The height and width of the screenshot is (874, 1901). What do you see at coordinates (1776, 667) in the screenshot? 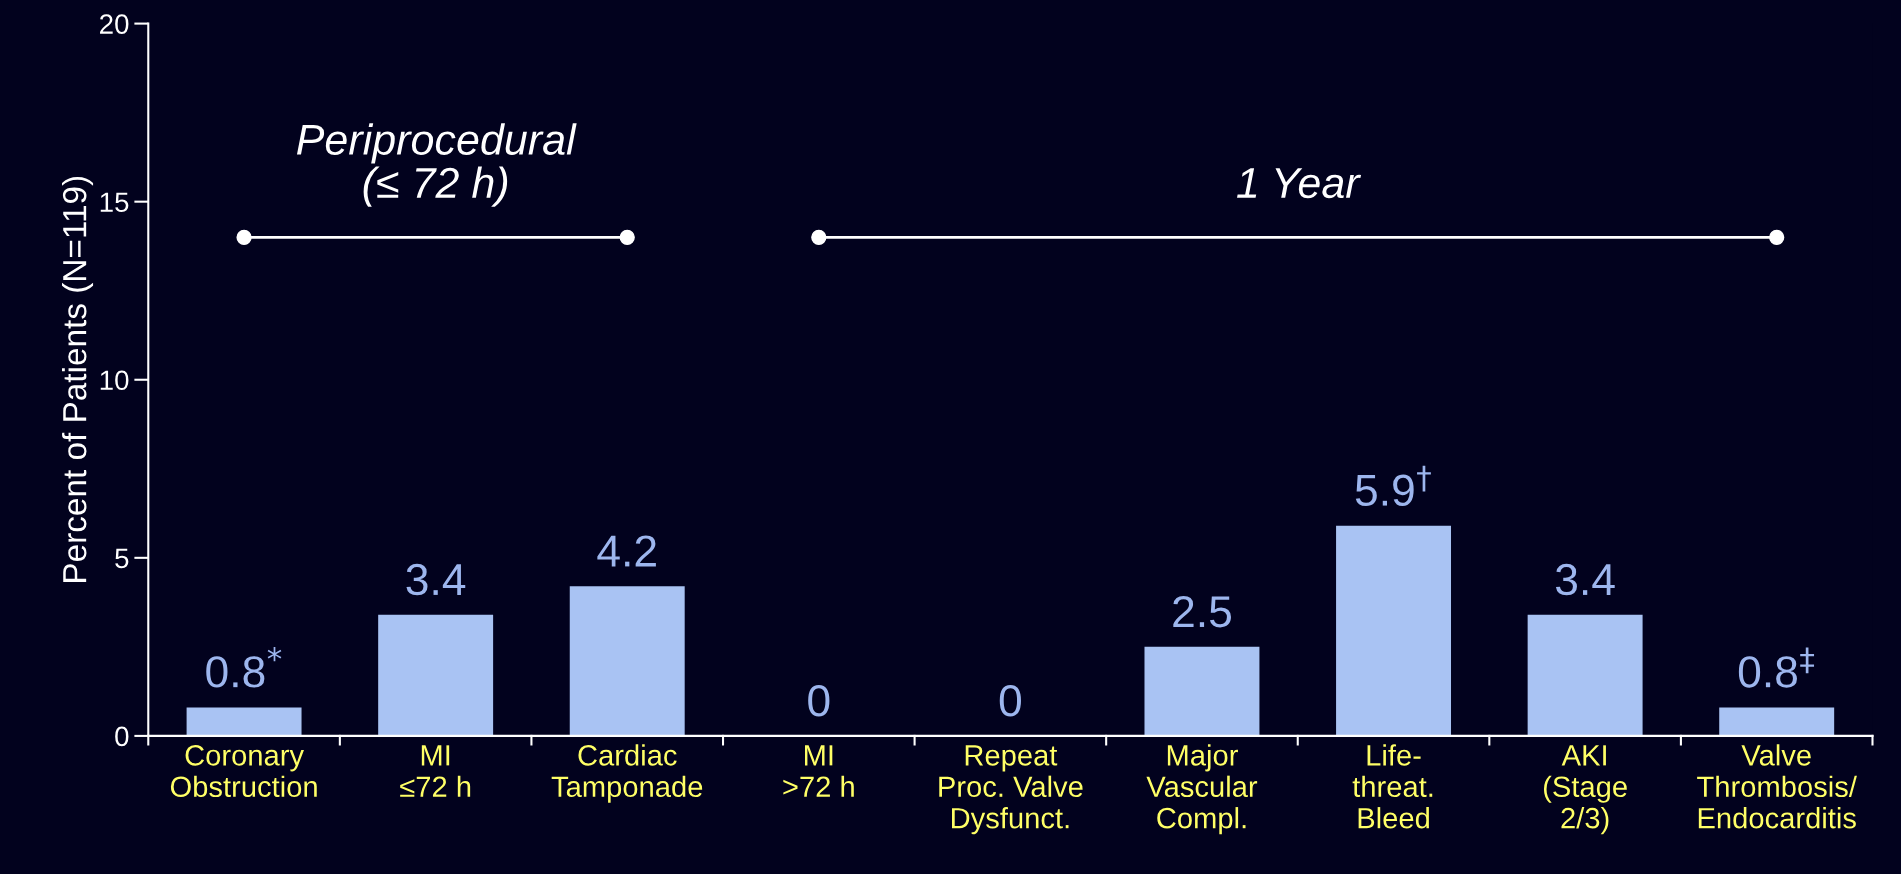
I see `data-label: 0.8$^{‡}$` at bounding box center [1776, 667].